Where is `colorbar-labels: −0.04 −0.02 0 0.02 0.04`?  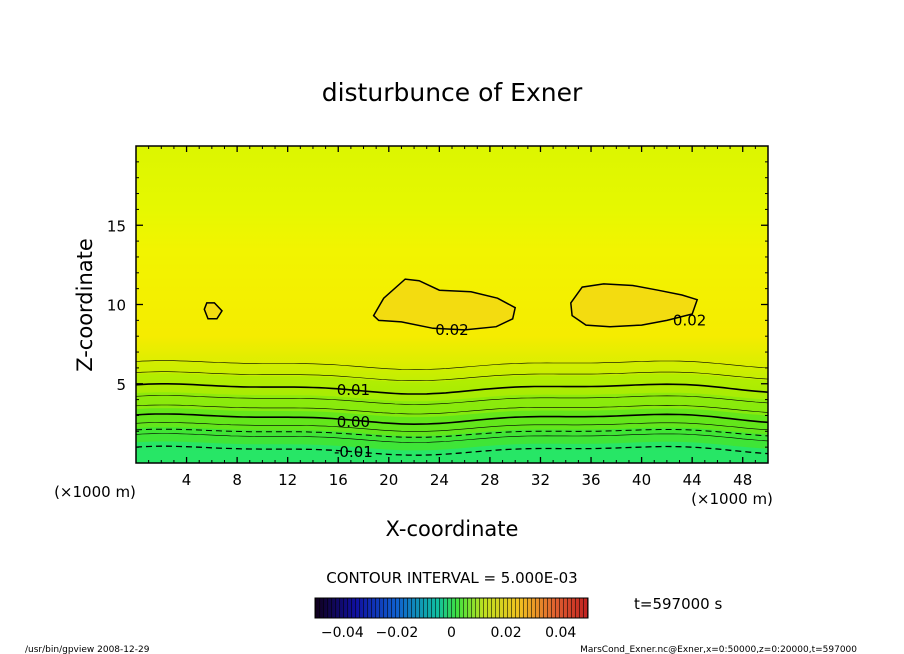 colorbar-labels: −0.04 −0.02 0 0.02 0.04 is located at coordinates (449, 633).